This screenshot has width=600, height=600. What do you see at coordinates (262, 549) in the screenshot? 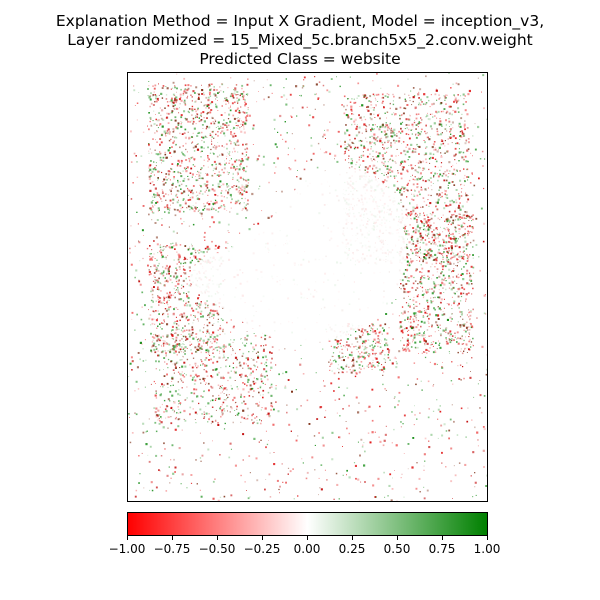
I see `colorbar-tick-label: −0.25` at bounding box center [262, 549].